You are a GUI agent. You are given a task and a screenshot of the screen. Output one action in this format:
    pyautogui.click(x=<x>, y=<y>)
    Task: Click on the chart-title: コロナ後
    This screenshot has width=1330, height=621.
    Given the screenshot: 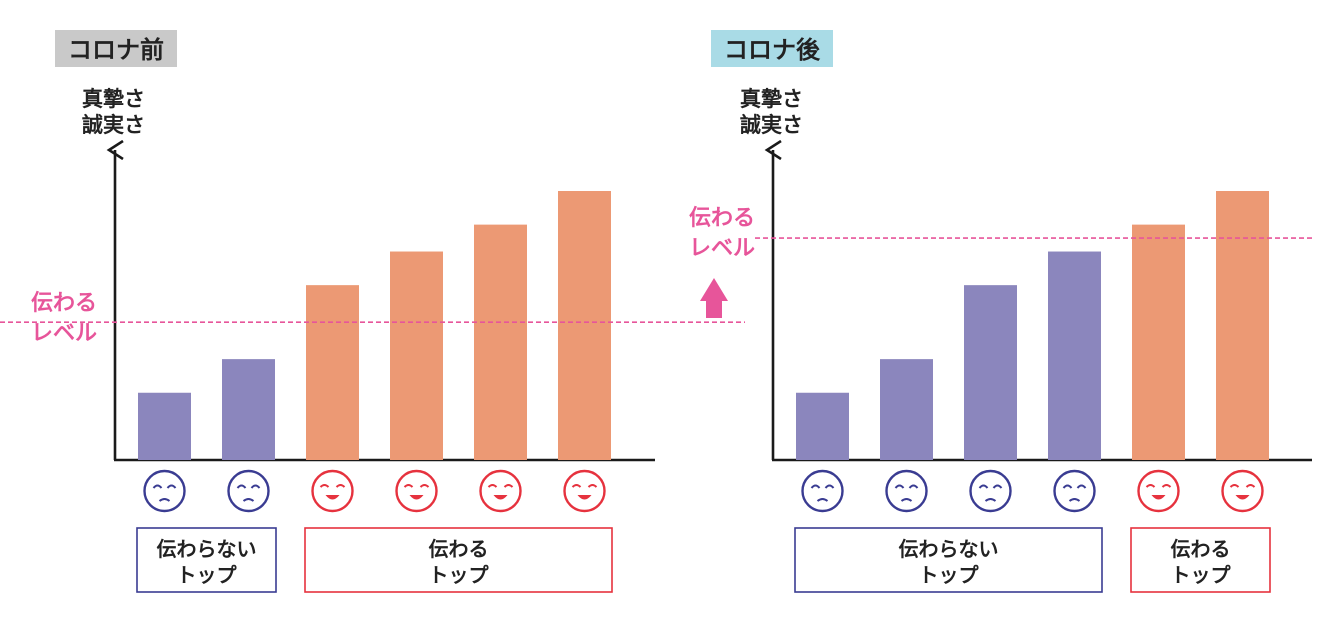 What is the action you would take?
    pyautogui.click(x=772, y=50)
    